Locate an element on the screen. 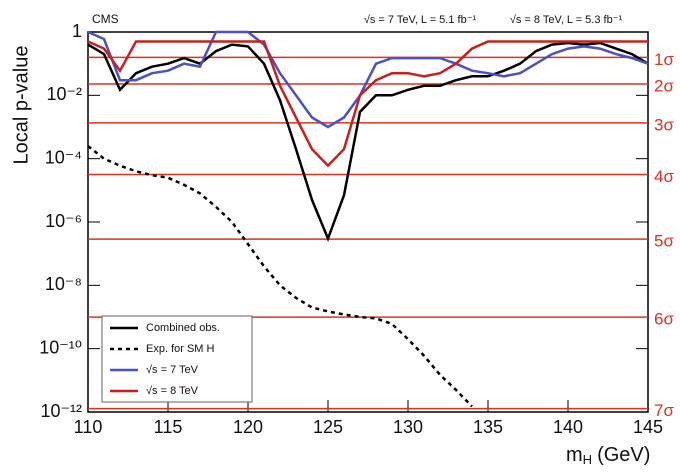  sigma-label: 6σ is located at coordinates (664, 319).